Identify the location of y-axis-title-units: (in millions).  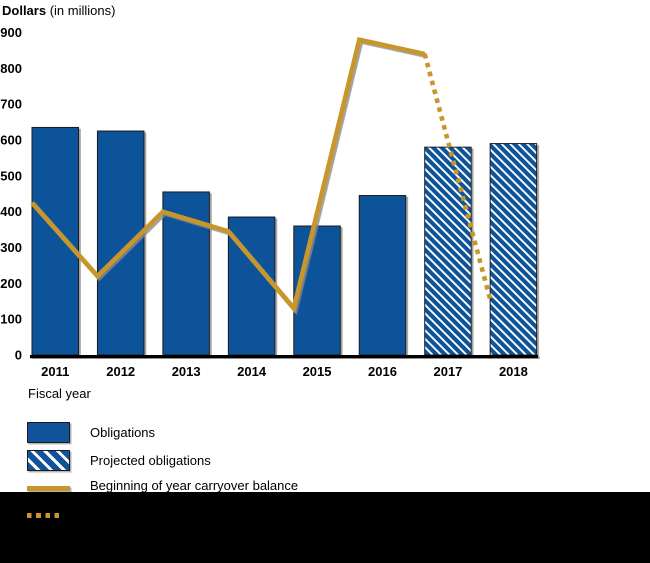
(81, 10).